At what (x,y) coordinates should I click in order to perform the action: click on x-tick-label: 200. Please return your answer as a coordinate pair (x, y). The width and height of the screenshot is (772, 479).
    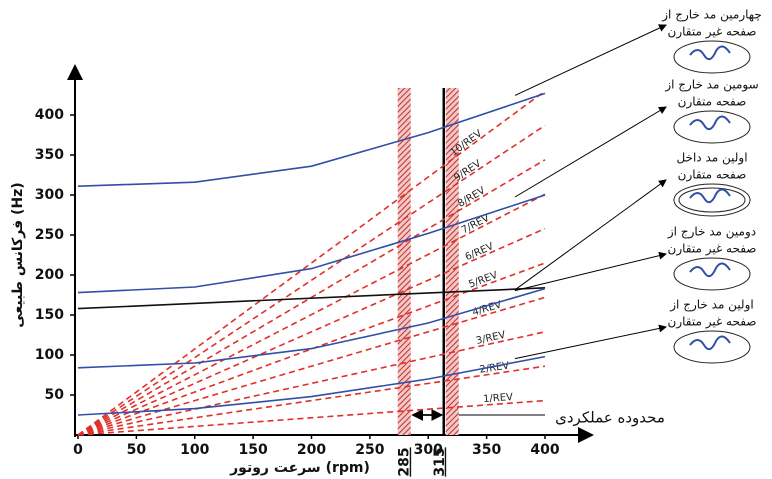
    Looking at the image, I should click on (311, 450).